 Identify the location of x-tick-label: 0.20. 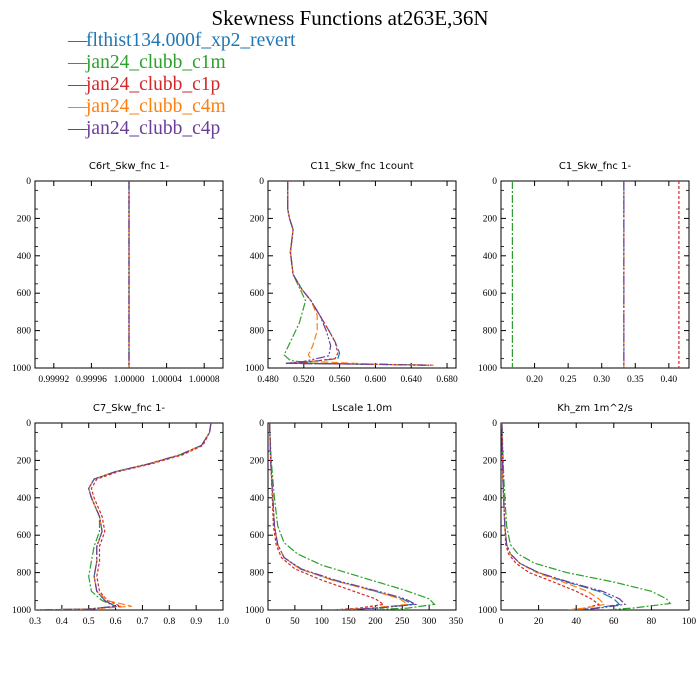
(534, 380).